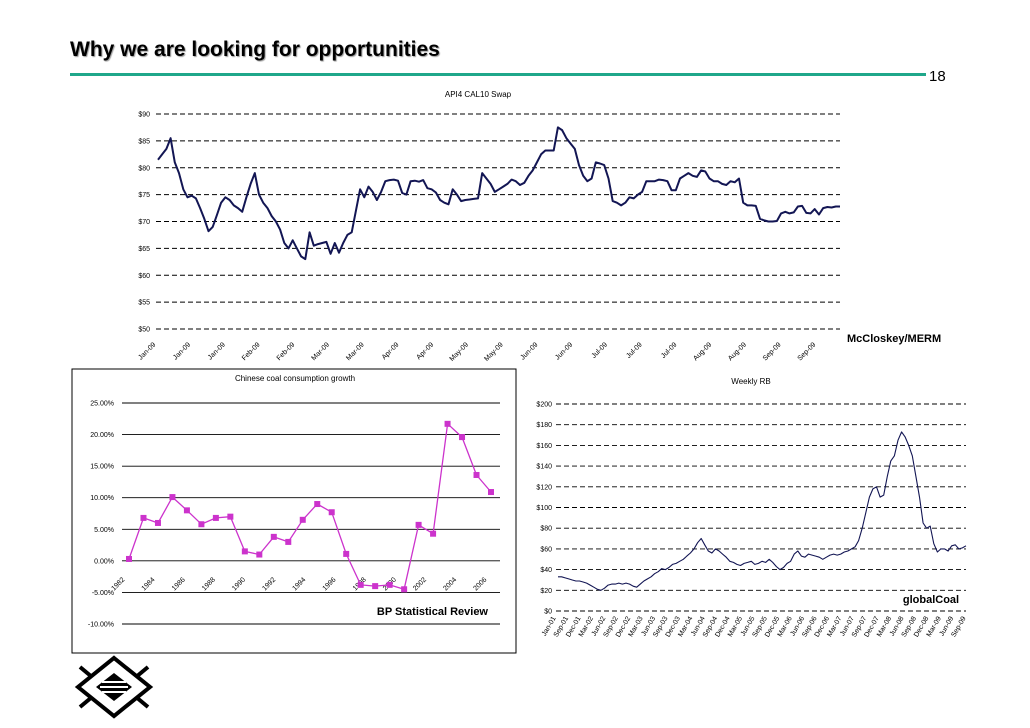 This screenshot has height=728, width=1030. Describe the element at coordinates (937, 76) in the screenshot. I see `page-number: 18` at that location.